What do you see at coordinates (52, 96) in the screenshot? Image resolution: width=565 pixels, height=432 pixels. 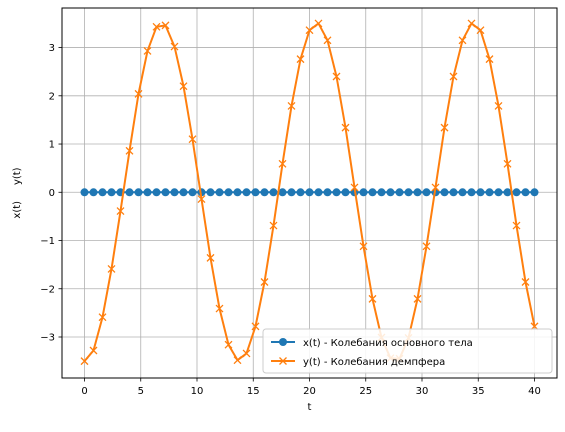 I see `y-tick-label: 2` at bounding box center [52, 96].